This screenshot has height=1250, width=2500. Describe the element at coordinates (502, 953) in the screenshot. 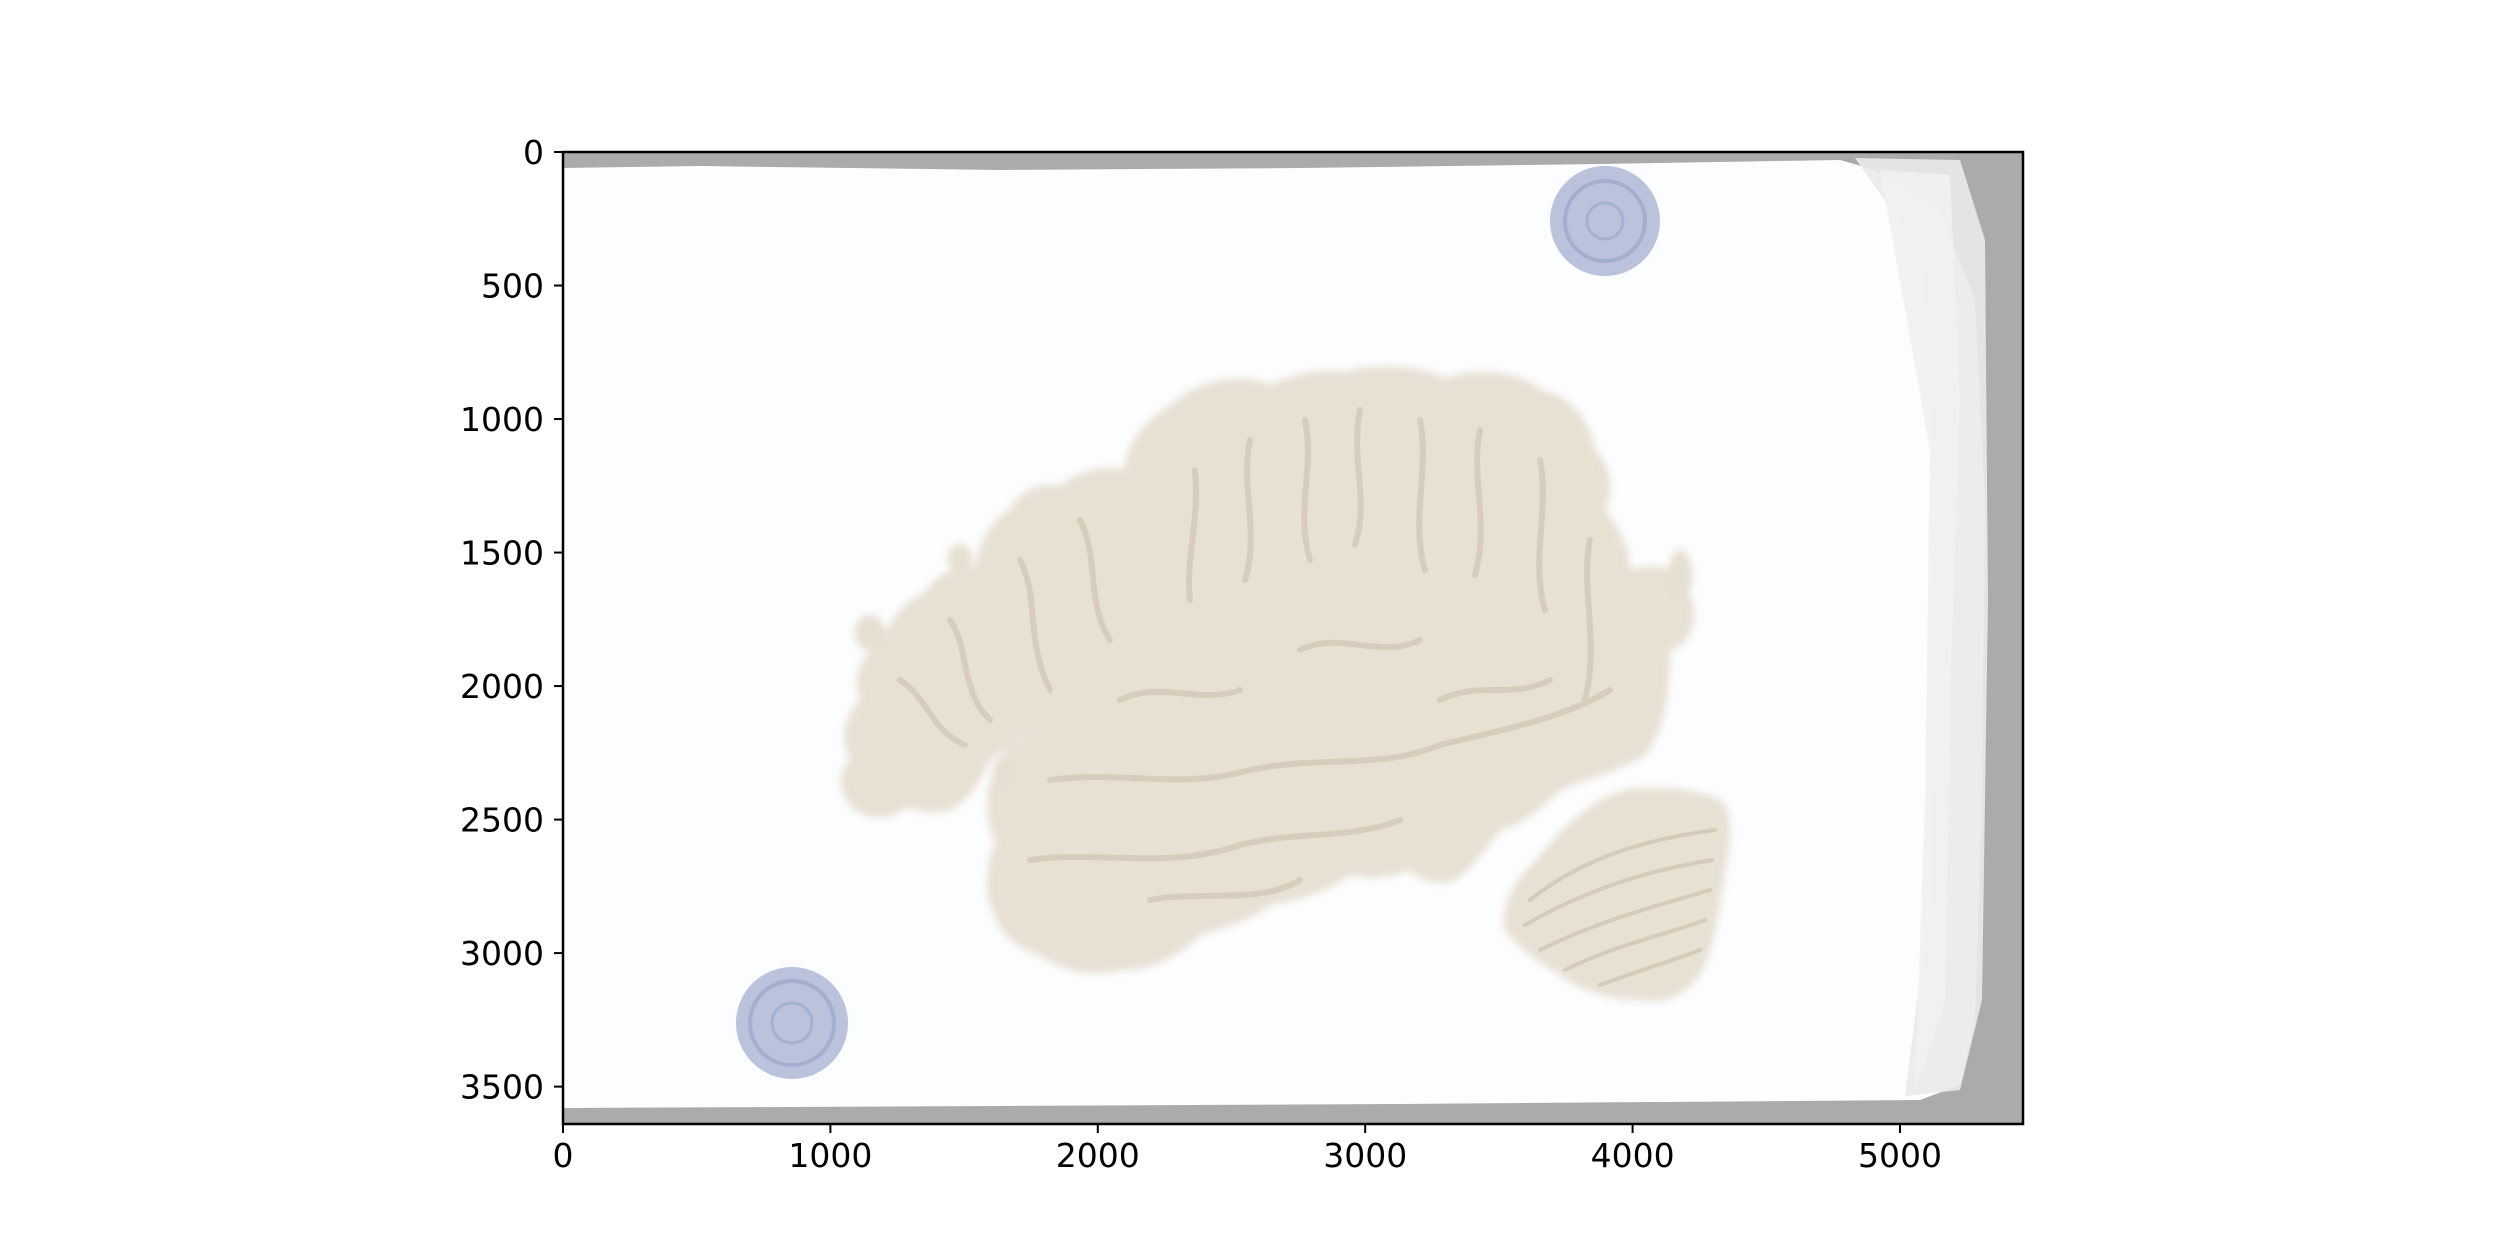

I see `y-tick-label: 3000` at that location.